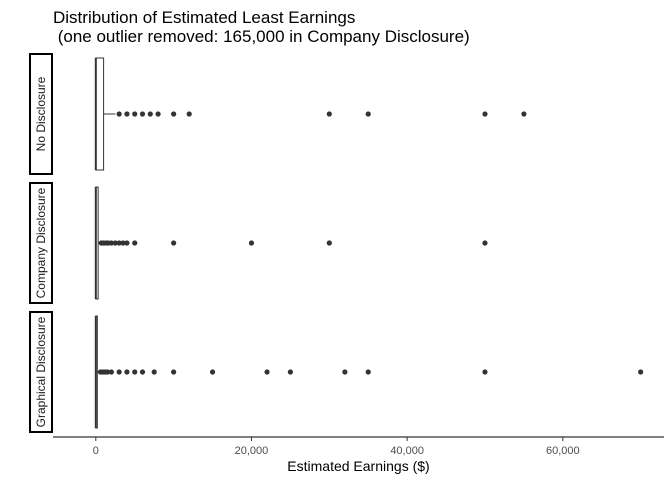 This screenshot has width=672, height=480. What do you see at coordinates (100, 114) in the screenshot?
I see `box-iqr` at bounding box center [100, 114].